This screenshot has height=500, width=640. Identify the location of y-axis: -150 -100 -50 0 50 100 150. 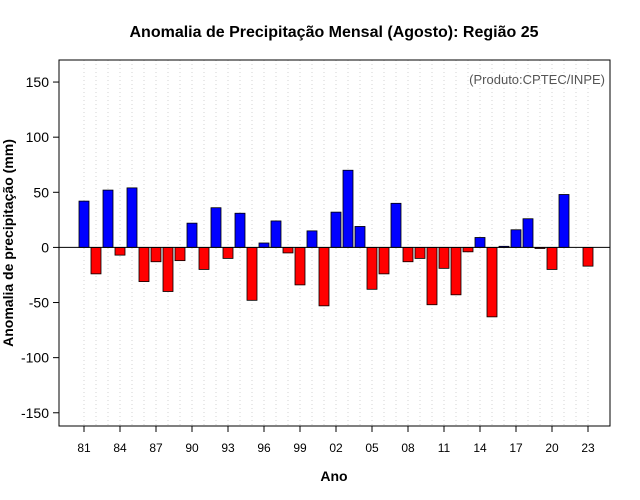
(40, 247).